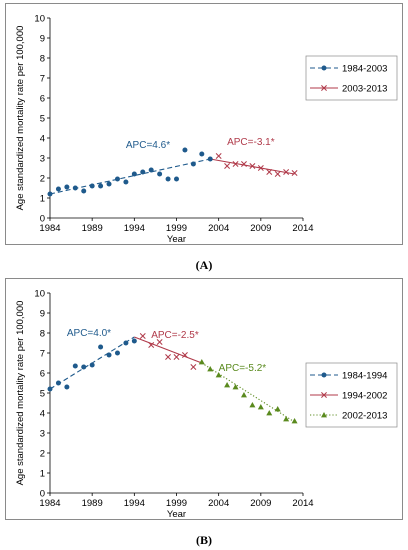  What do you see at coordinates (248, 392) in the screenshot?
I see `trend-line-2002-2013` at bounding box center [248, 392].